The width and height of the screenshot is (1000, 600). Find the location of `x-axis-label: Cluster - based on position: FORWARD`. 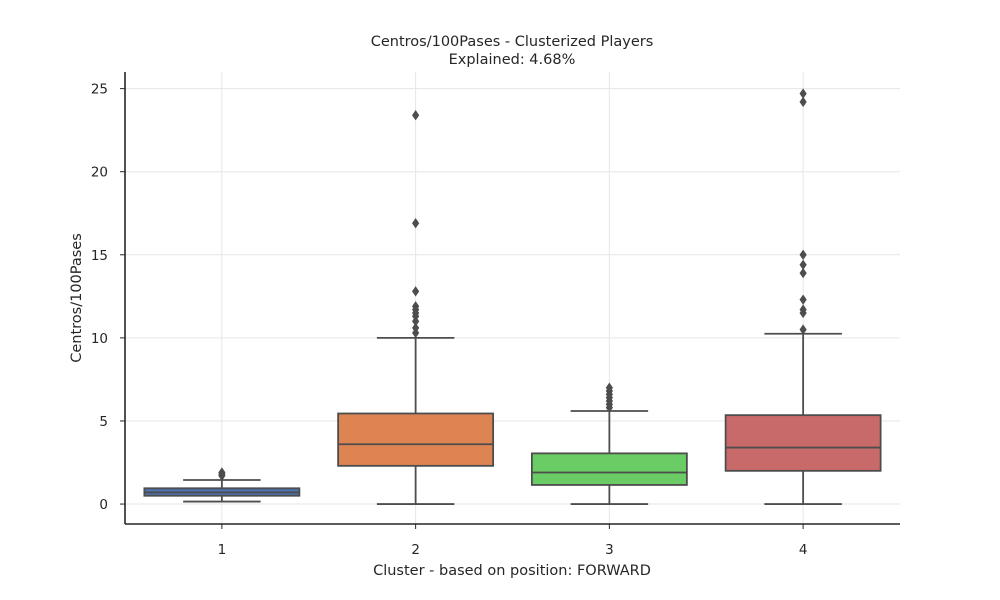

x-axis-label: Cluster - based on position: FORWARD is located at coordinates (512, 571).